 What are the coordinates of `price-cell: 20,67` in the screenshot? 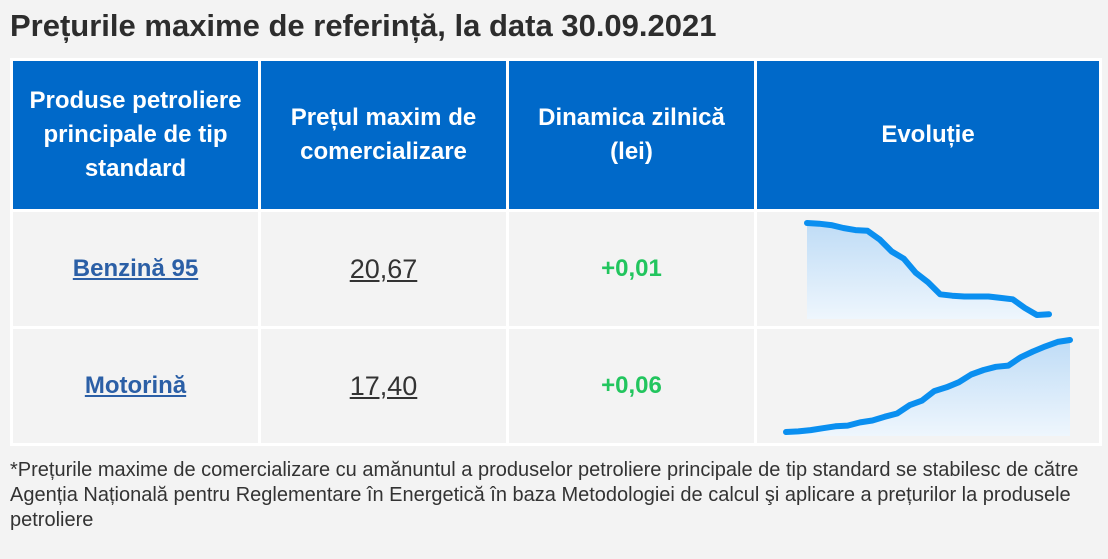 It's located at (383, 269).